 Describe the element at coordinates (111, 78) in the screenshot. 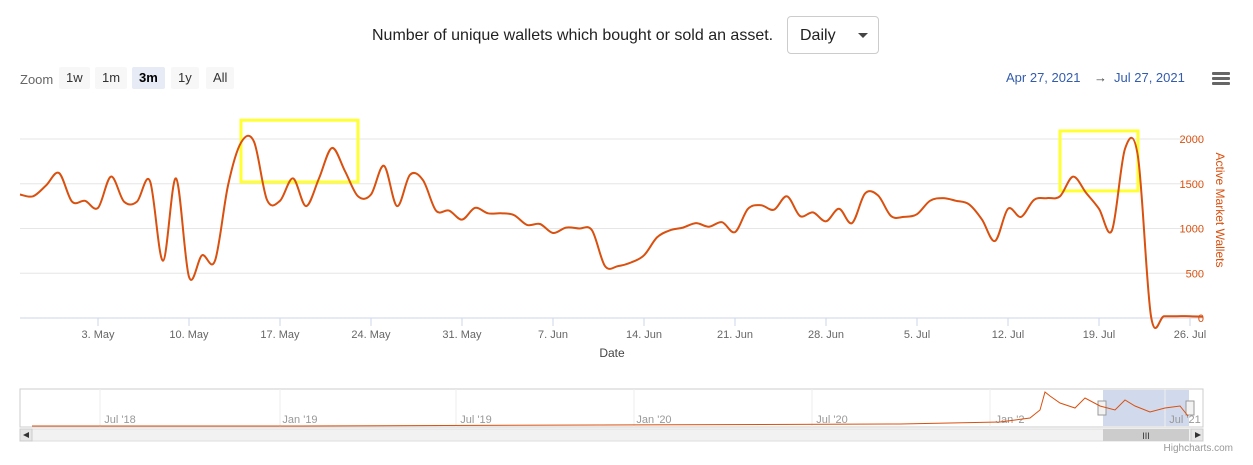

I see `zoom-1m-button: 1m` at that location.